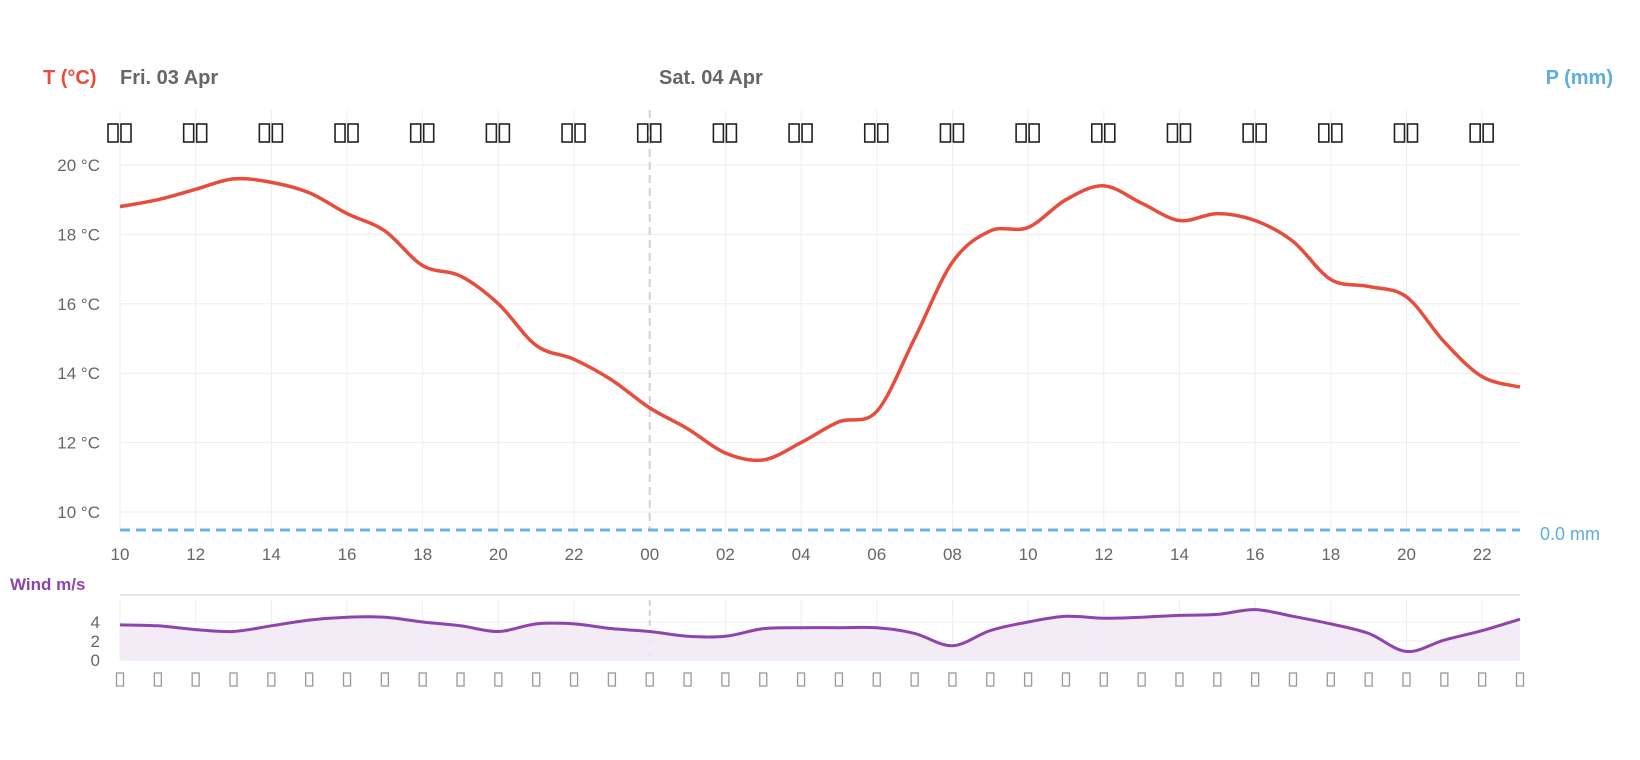  I want to click on precip-axis-title: P (mm), so click(1579, 78).